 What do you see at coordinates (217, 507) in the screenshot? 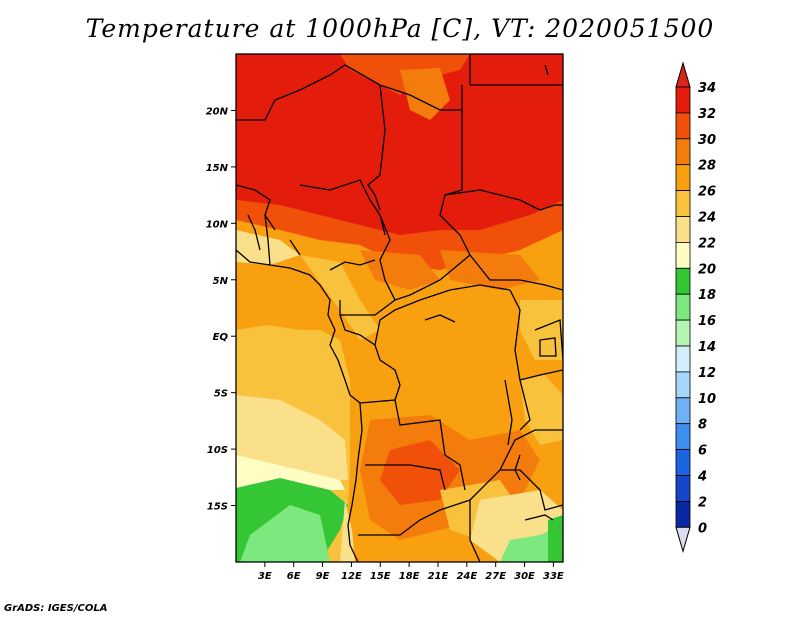
I see `y-tick-label: 15S` at bounding box center [217, 507].